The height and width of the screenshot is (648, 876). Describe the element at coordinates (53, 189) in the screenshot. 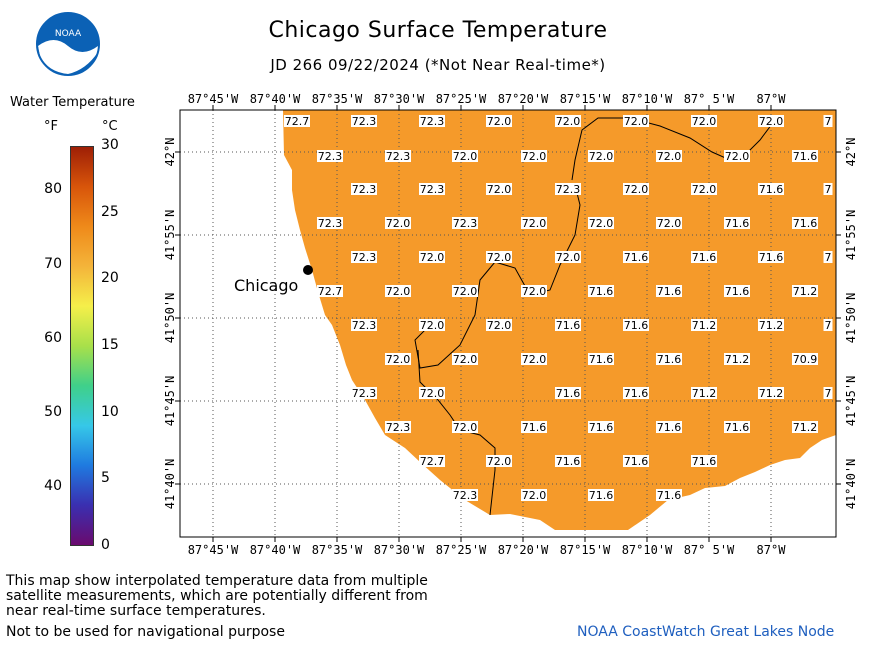

I see `legend-tick-f: 80` at that location.